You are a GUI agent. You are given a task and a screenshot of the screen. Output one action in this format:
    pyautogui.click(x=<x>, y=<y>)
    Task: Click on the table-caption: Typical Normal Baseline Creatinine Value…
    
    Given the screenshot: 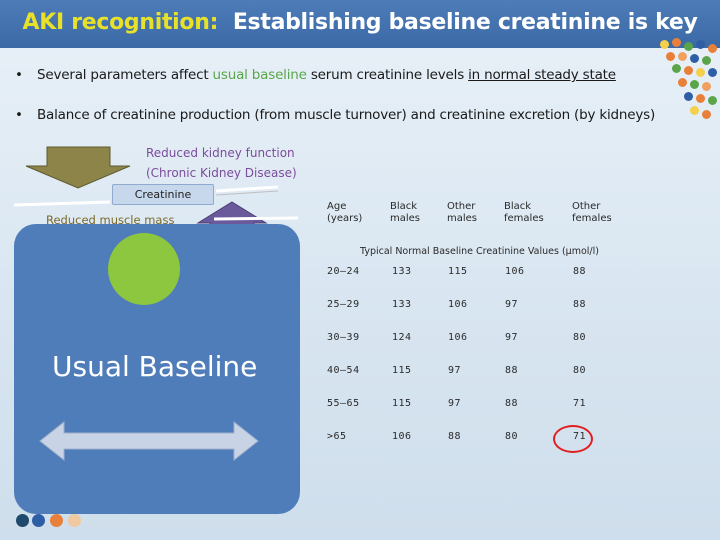 What is the action you would take?
    pyautogui.click(x=479, y=251)
    